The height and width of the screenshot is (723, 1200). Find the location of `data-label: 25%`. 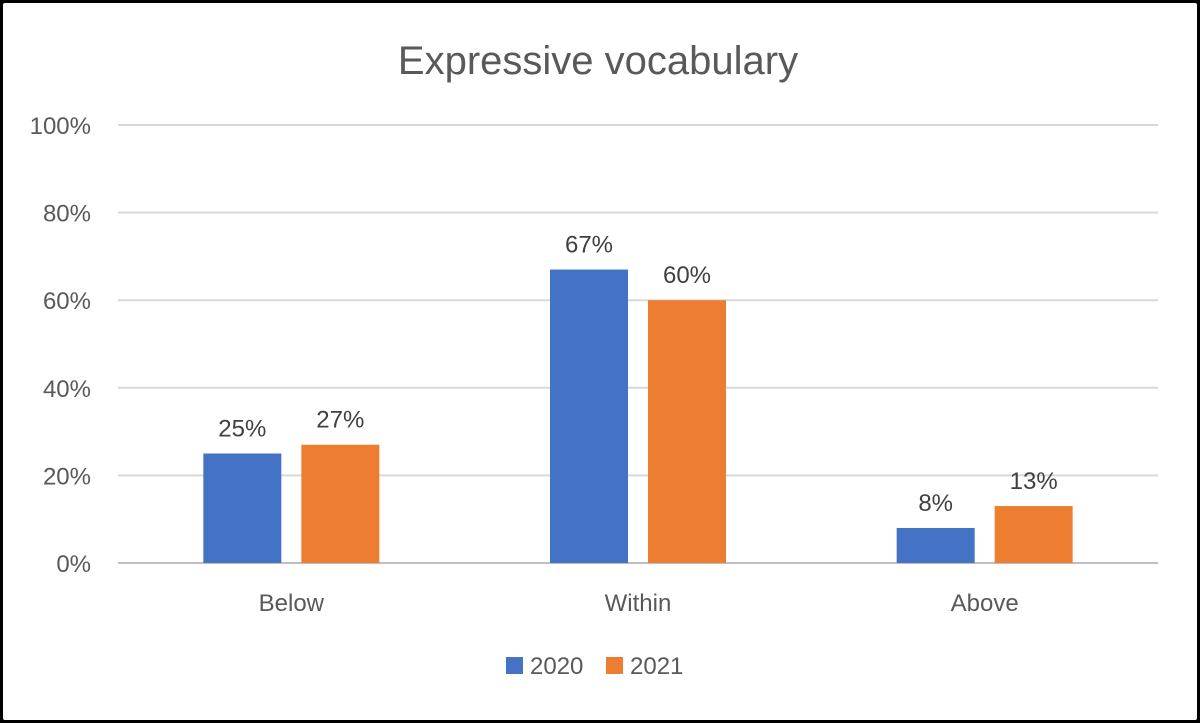

data-label: 25% is located at coordinates (242, 429).